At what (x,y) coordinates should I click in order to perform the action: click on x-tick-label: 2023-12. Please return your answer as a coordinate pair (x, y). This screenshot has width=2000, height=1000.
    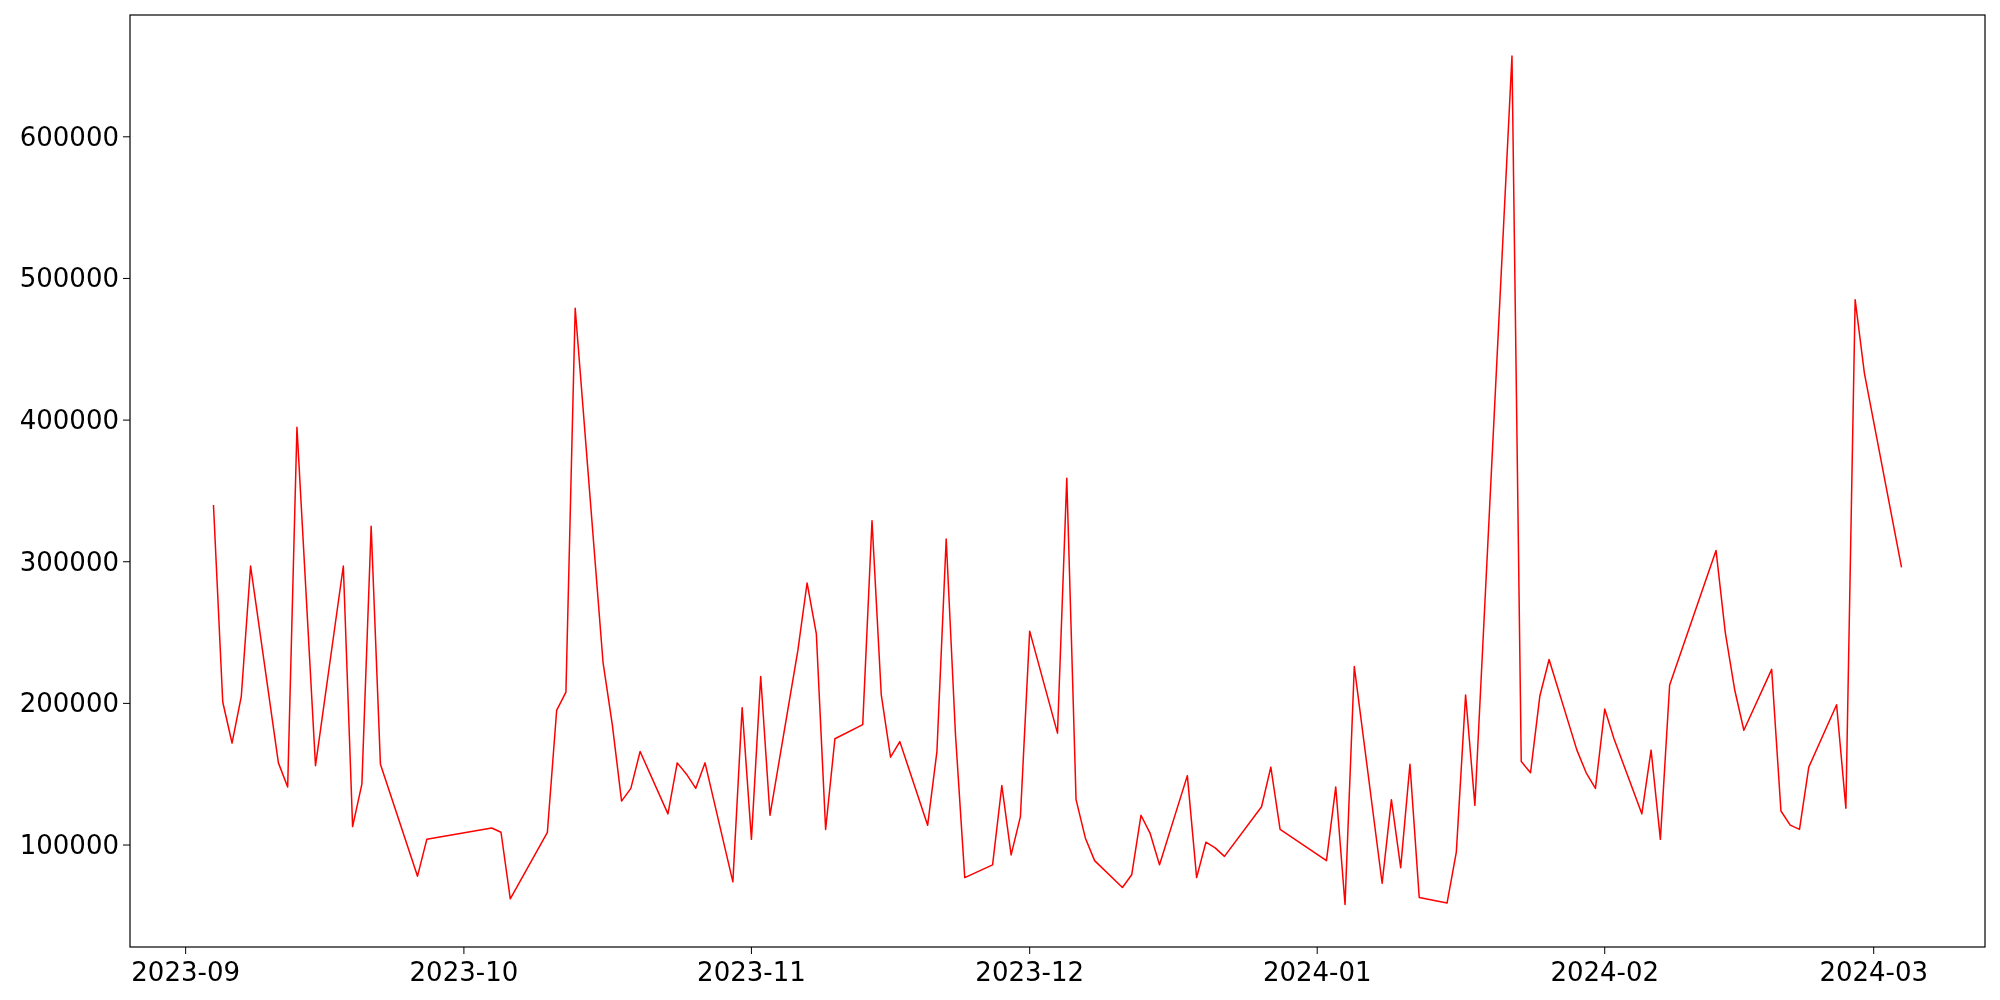
    Looking at the image, I should click on (1029, 972).